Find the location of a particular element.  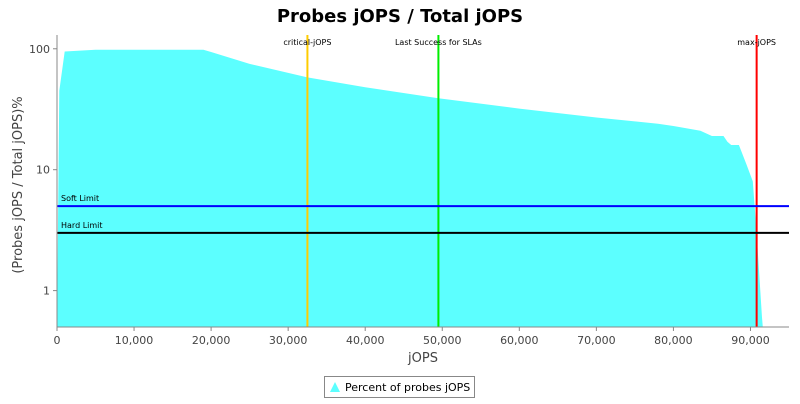

legend-label: Percent of probes jOPS is located at coordinates (408, 387).